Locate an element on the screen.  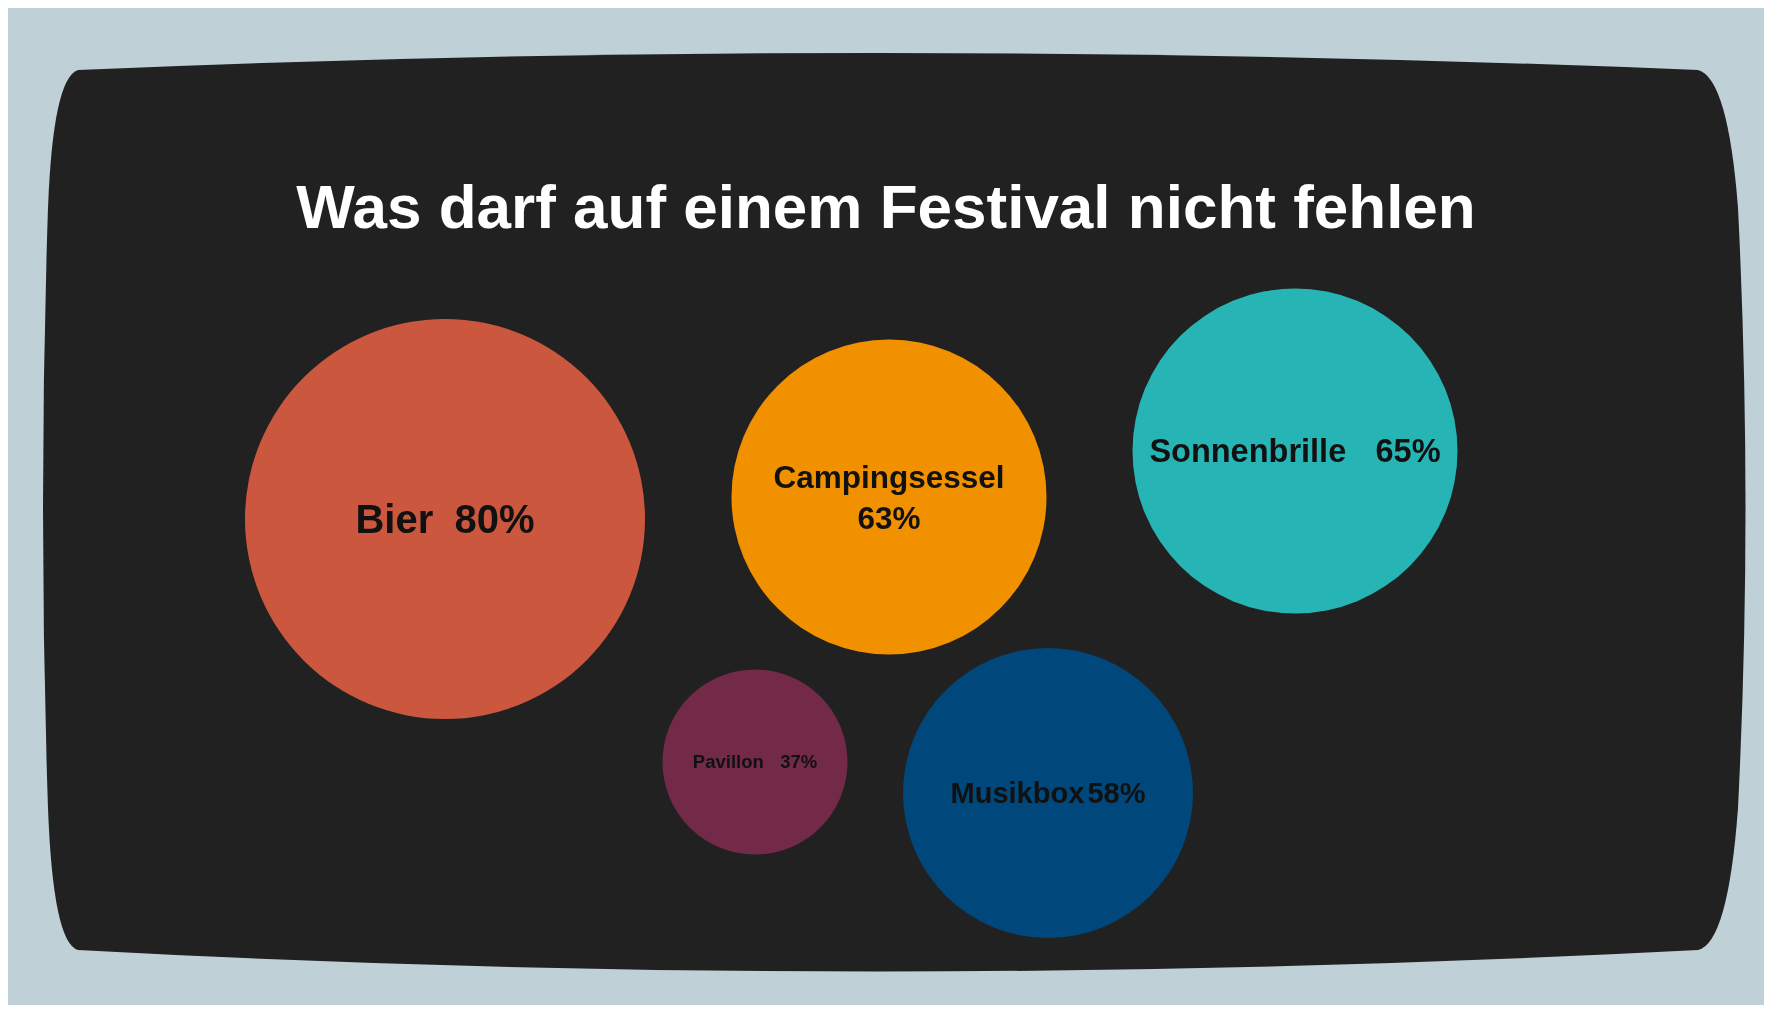
data-label: 65% is located at coordinates (1408, 451).